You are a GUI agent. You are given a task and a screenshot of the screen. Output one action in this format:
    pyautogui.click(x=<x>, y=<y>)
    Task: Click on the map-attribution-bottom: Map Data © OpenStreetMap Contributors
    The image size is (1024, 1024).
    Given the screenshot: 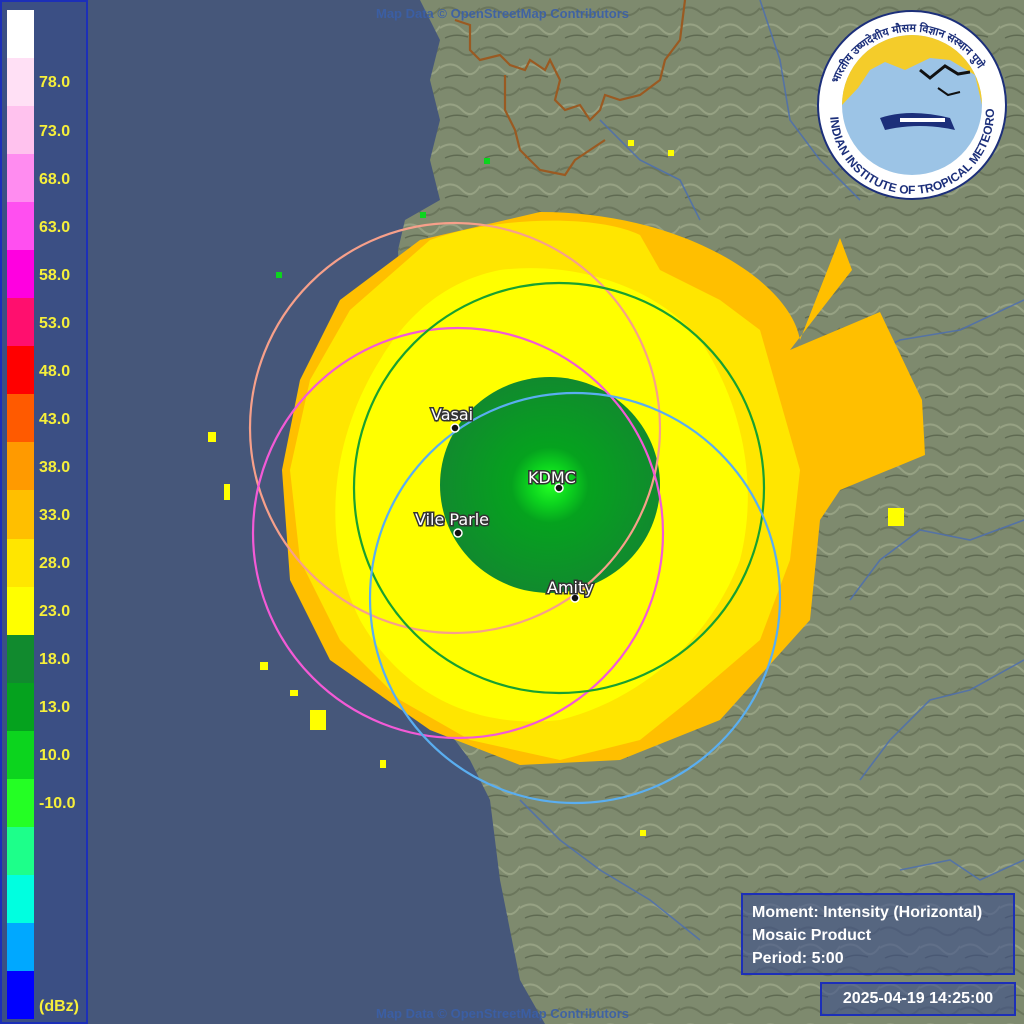 What is the action you would take?
    pyautogui.click(x=502, y=1013)
    